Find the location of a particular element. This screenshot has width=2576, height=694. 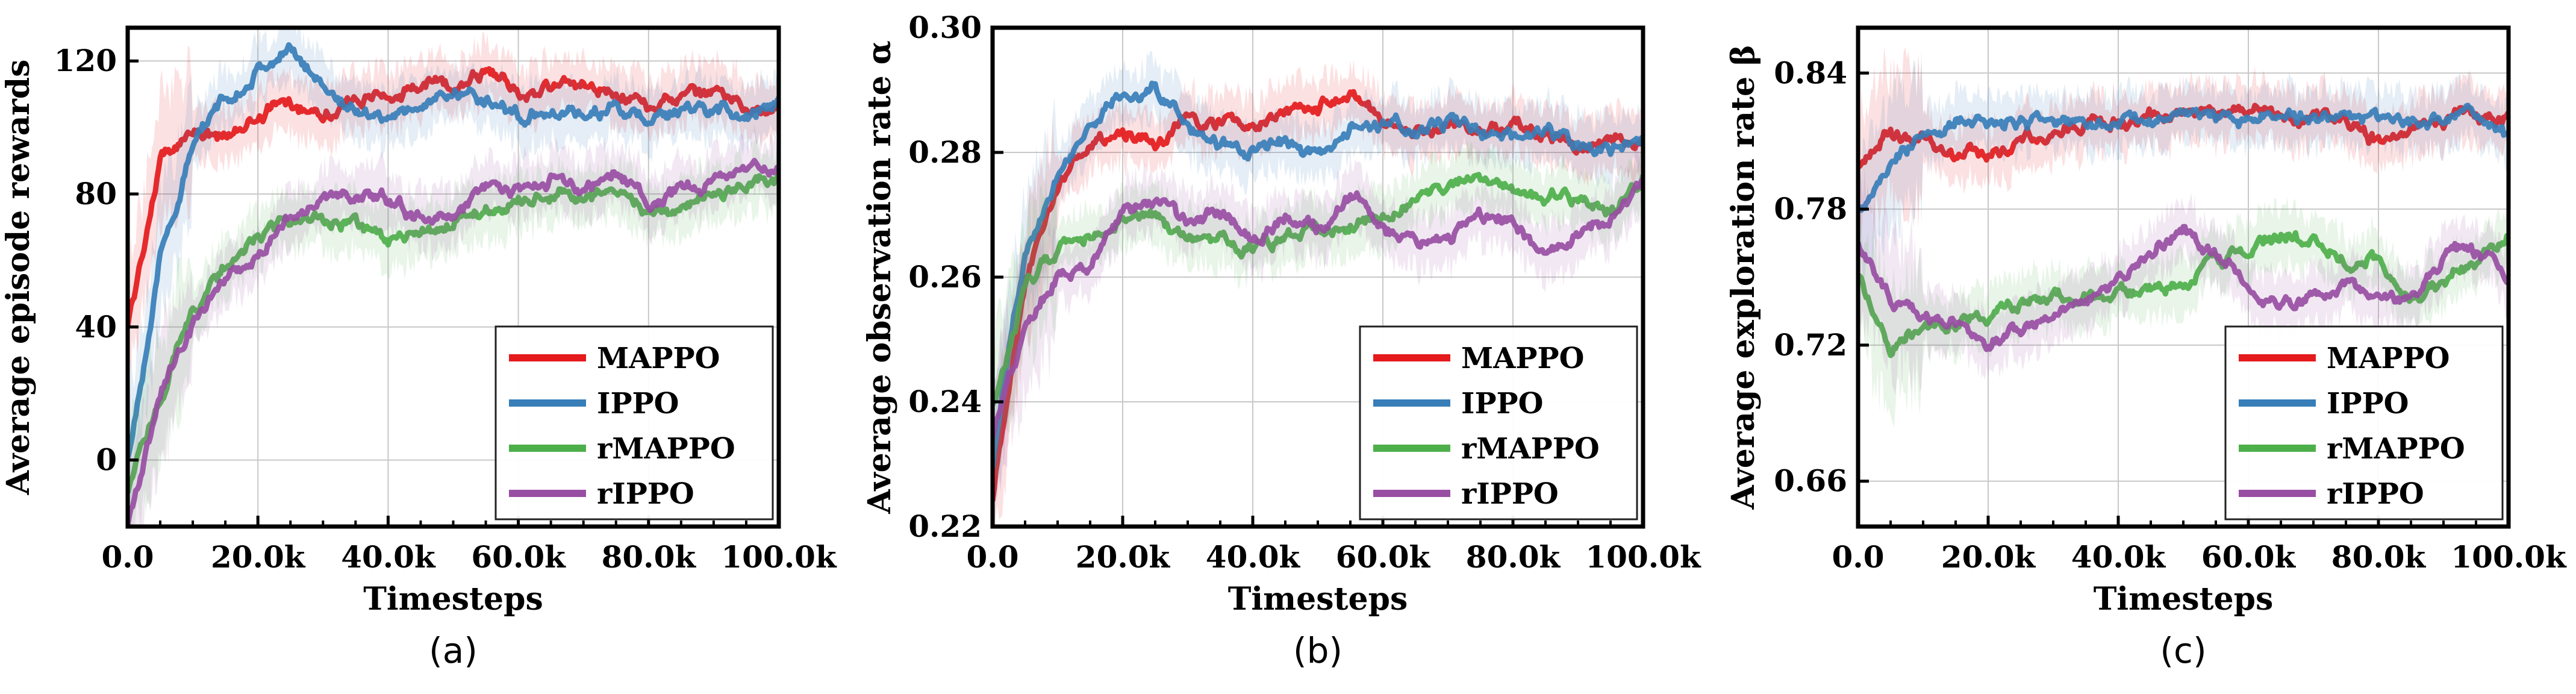

y-tick-label: 40 is located at coordinates (96, 327).